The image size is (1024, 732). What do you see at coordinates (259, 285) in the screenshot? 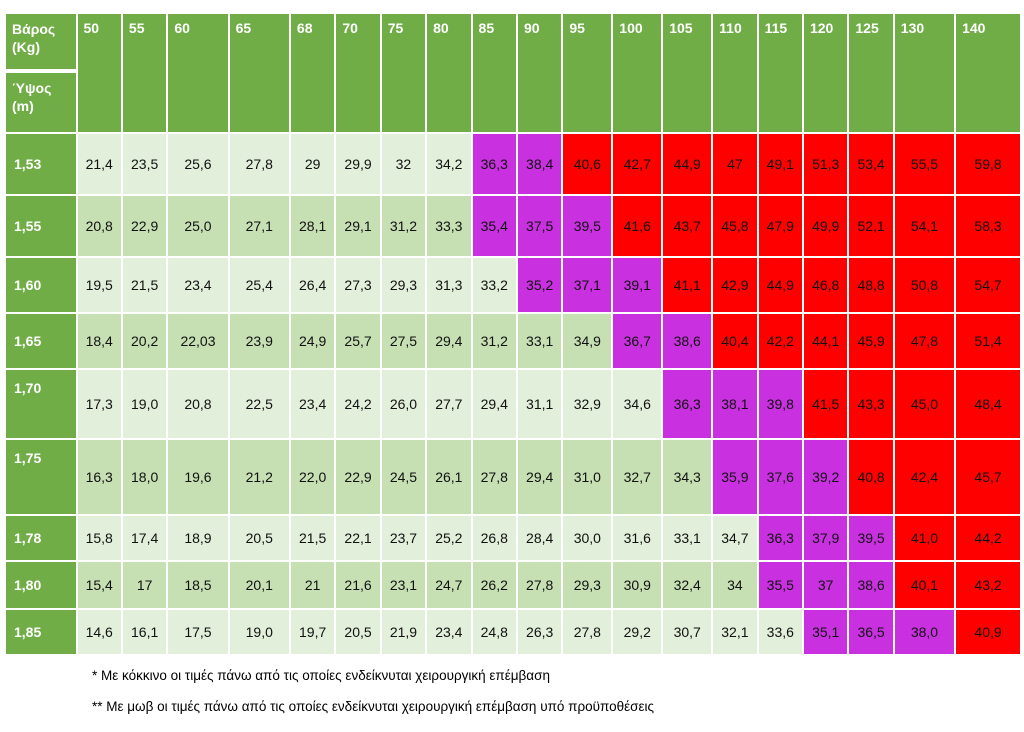
I see `bmi-value-cell: 25,4` at bounding box center [259, 285].